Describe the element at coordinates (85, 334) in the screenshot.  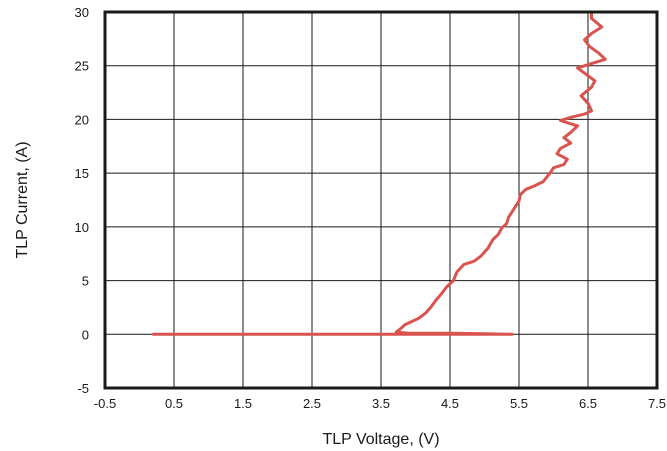
I see `y-tick-label: 0` at that location.